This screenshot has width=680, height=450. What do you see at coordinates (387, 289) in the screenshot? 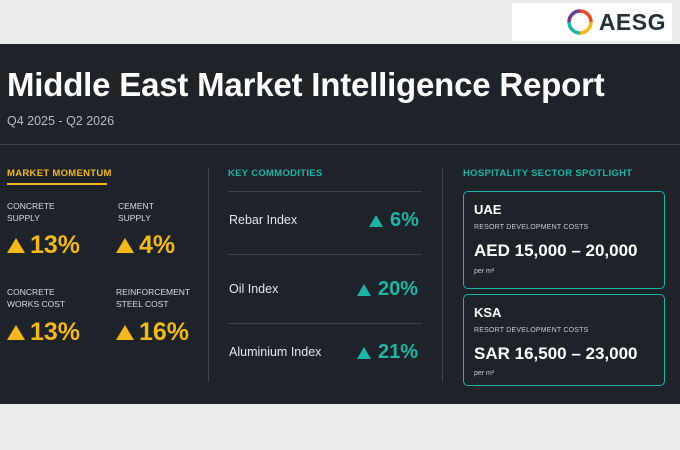
I see `commodity-value-oil: 20%` at bounding box center [387, 289].